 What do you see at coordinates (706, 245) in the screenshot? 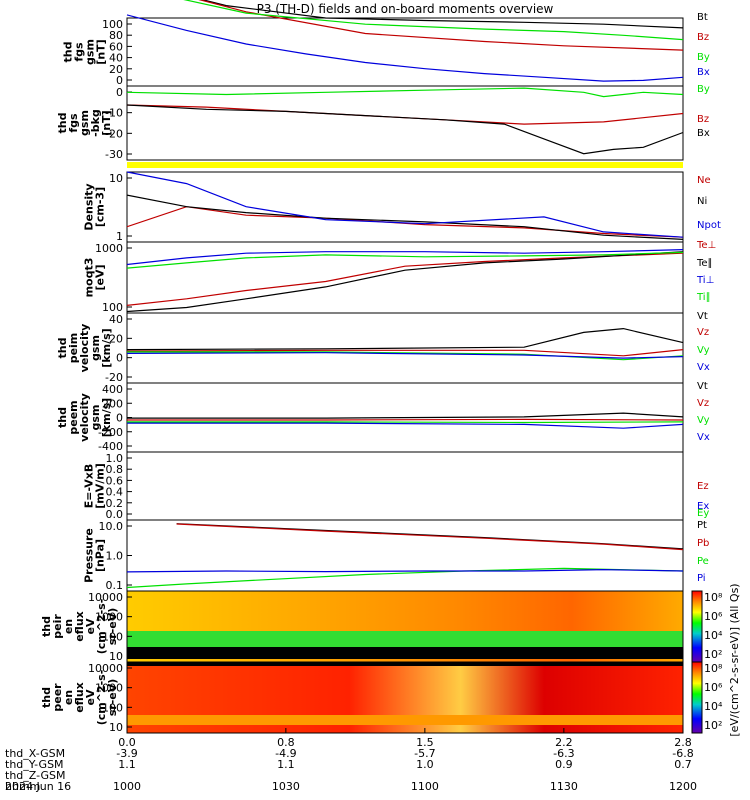
I see `legend-Te⊥: Te⊥` at bounding box center [706, 245].